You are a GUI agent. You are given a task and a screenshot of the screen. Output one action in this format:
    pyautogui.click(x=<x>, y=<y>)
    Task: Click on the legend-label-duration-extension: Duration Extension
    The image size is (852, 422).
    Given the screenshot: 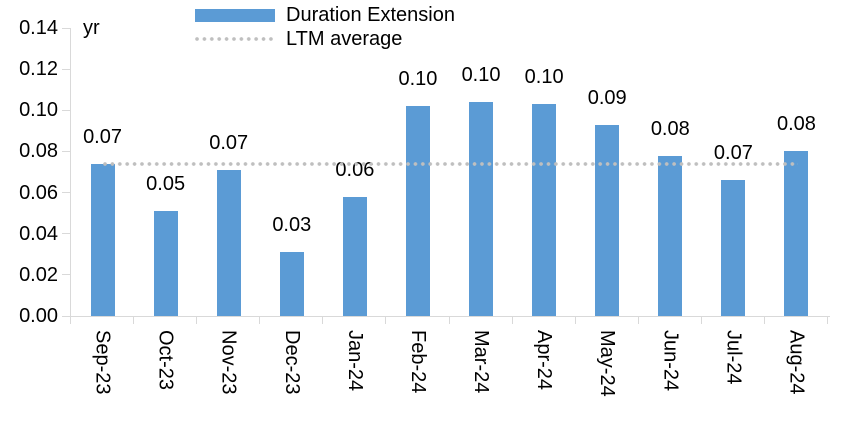 What is the action you would take?
    pyautogui.click(x=370, y=14)
    